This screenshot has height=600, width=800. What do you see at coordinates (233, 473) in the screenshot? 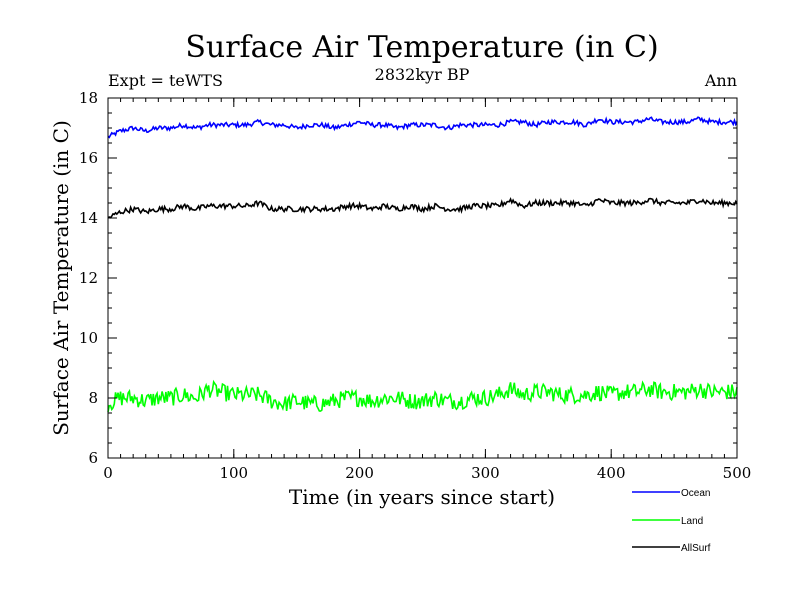
I see `x-tick-label: 100` at bounding box center [233, 473].